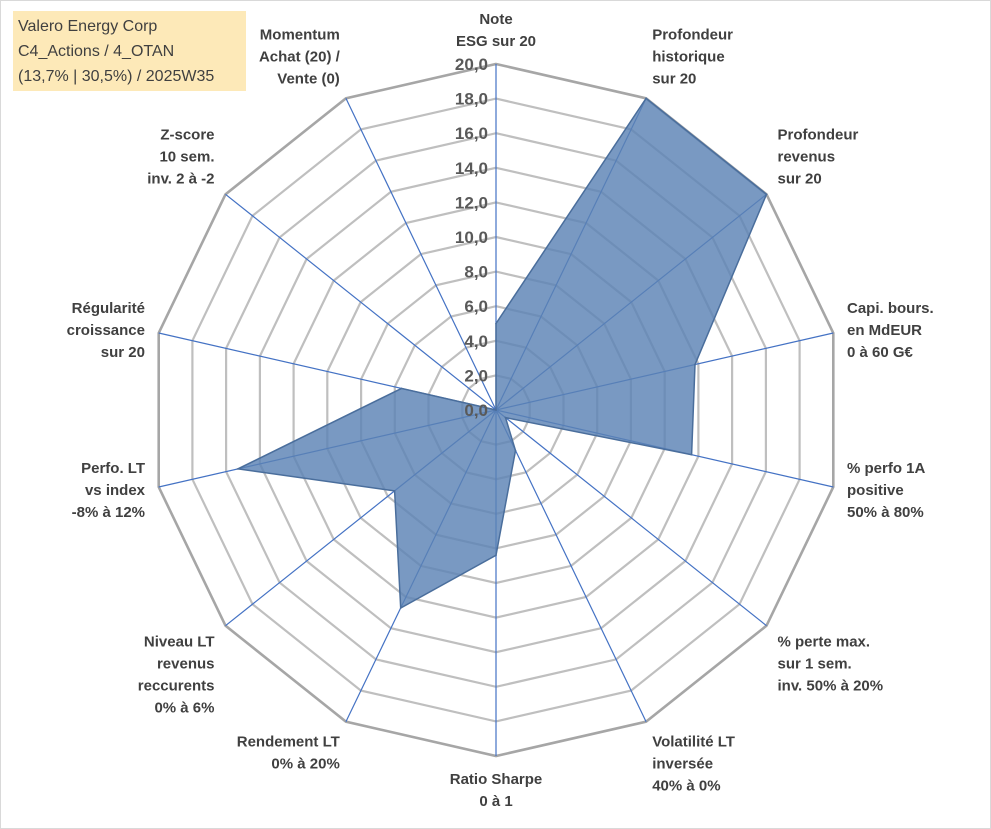  I want to click on tick-label: 2,0, so click(476, 375).